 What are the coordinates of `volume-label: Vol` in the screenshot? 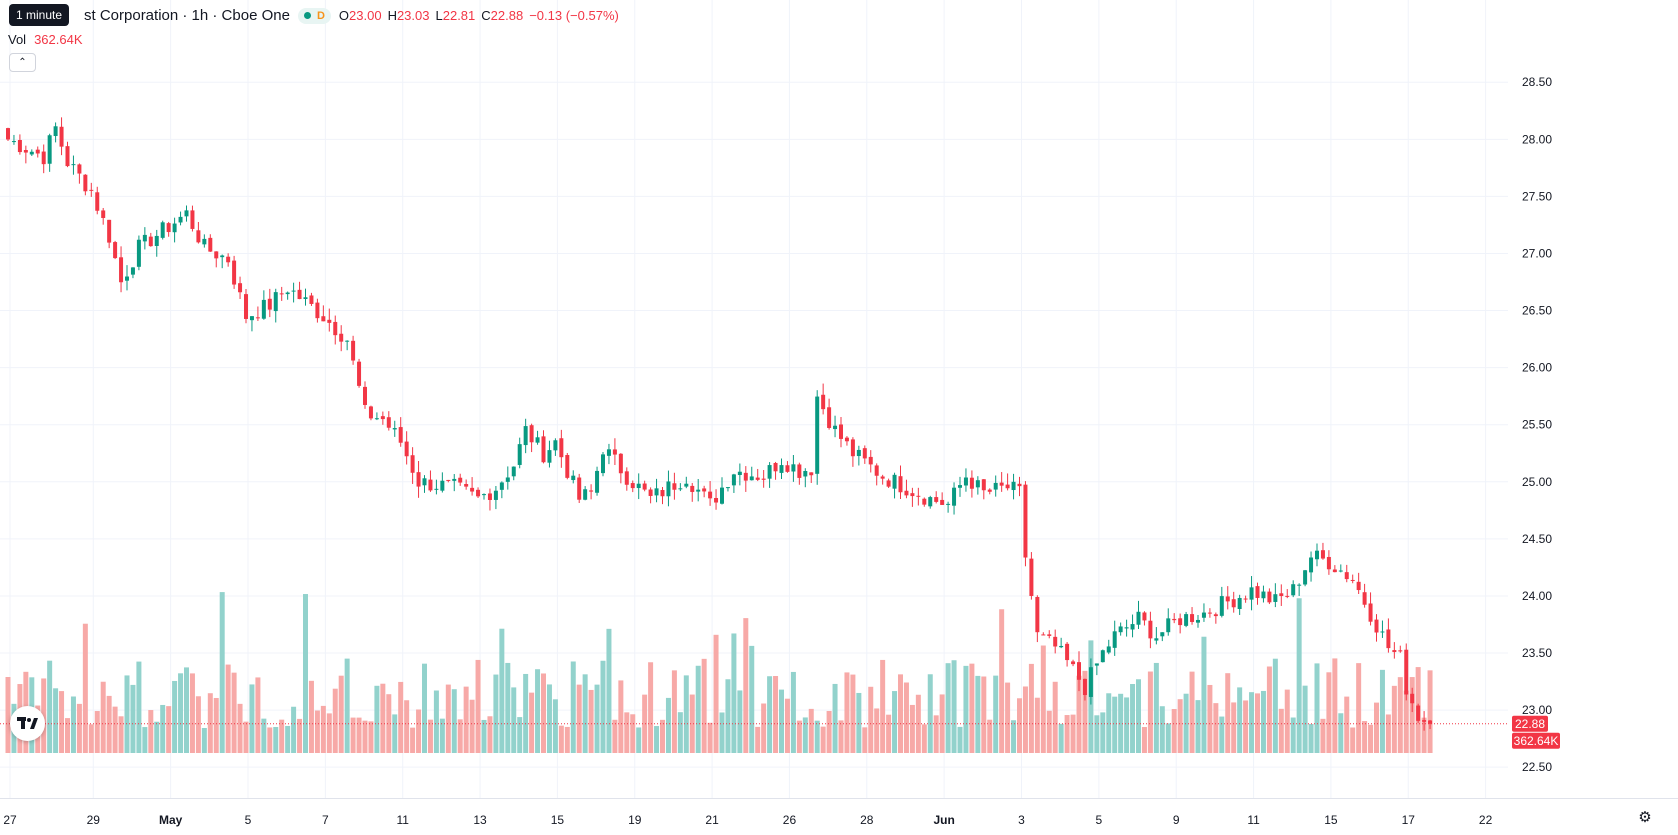 It's located at (17, 39).